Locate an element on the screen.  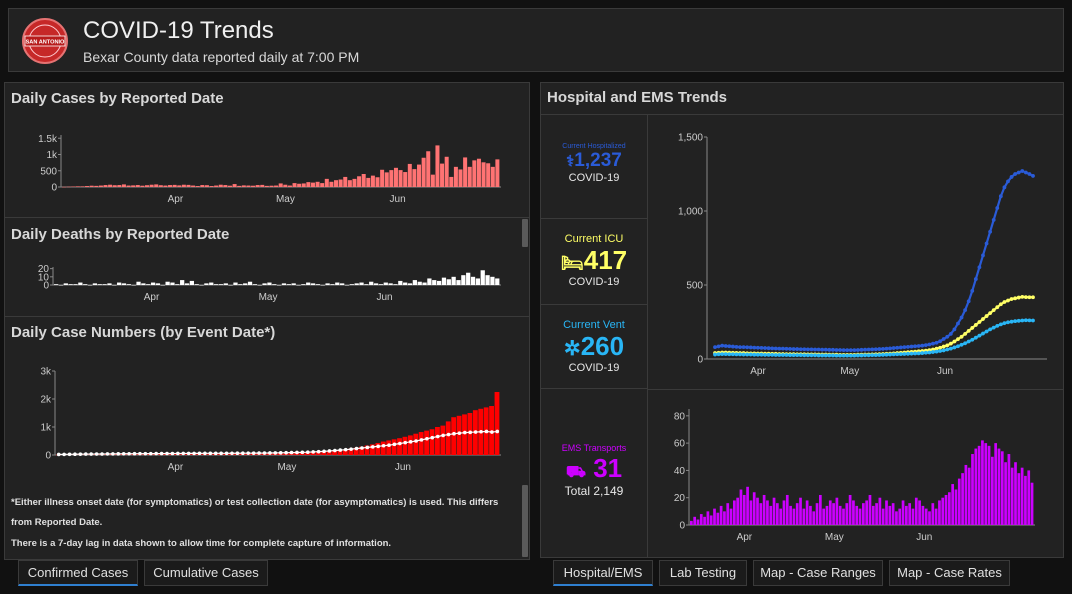
y-tick-label: 60 is located at coordinates (680, 444).